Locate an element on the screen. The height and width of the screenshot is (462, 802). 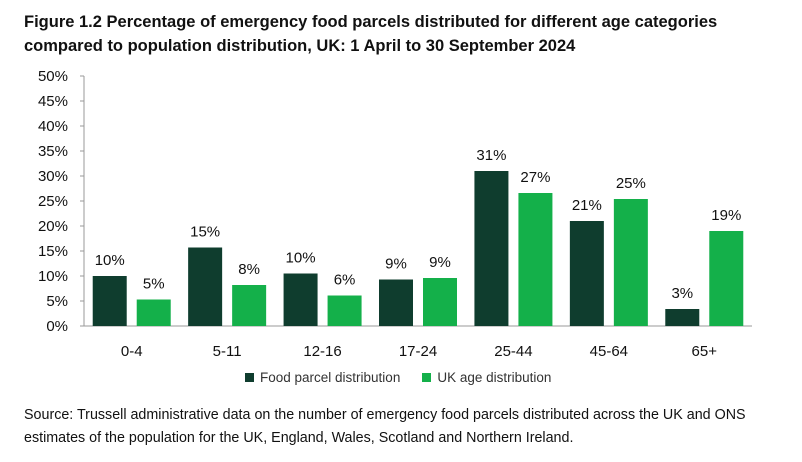
y-tick-label: 5% is located at coordinates (57, 301).